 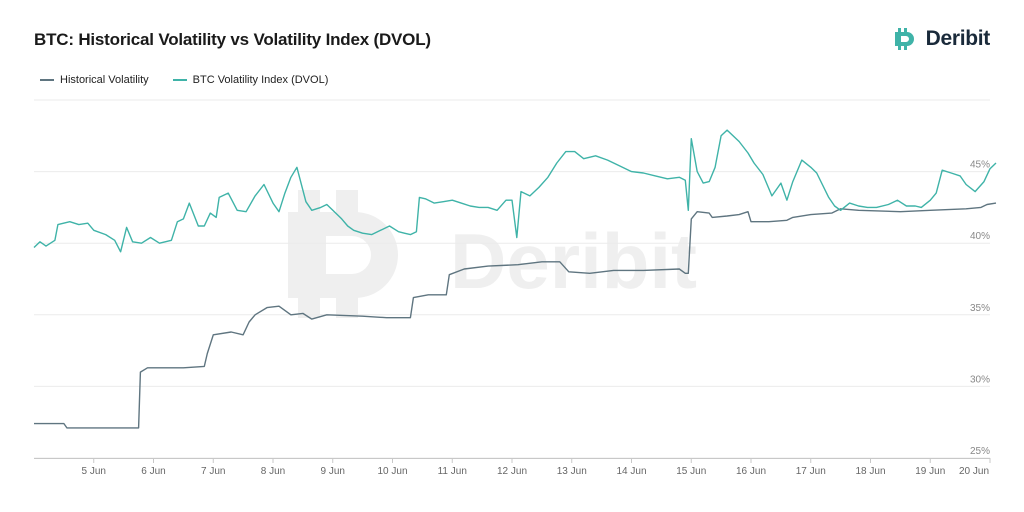 I want to click on y-tick-label: 40%, so click(x=980, y=236).